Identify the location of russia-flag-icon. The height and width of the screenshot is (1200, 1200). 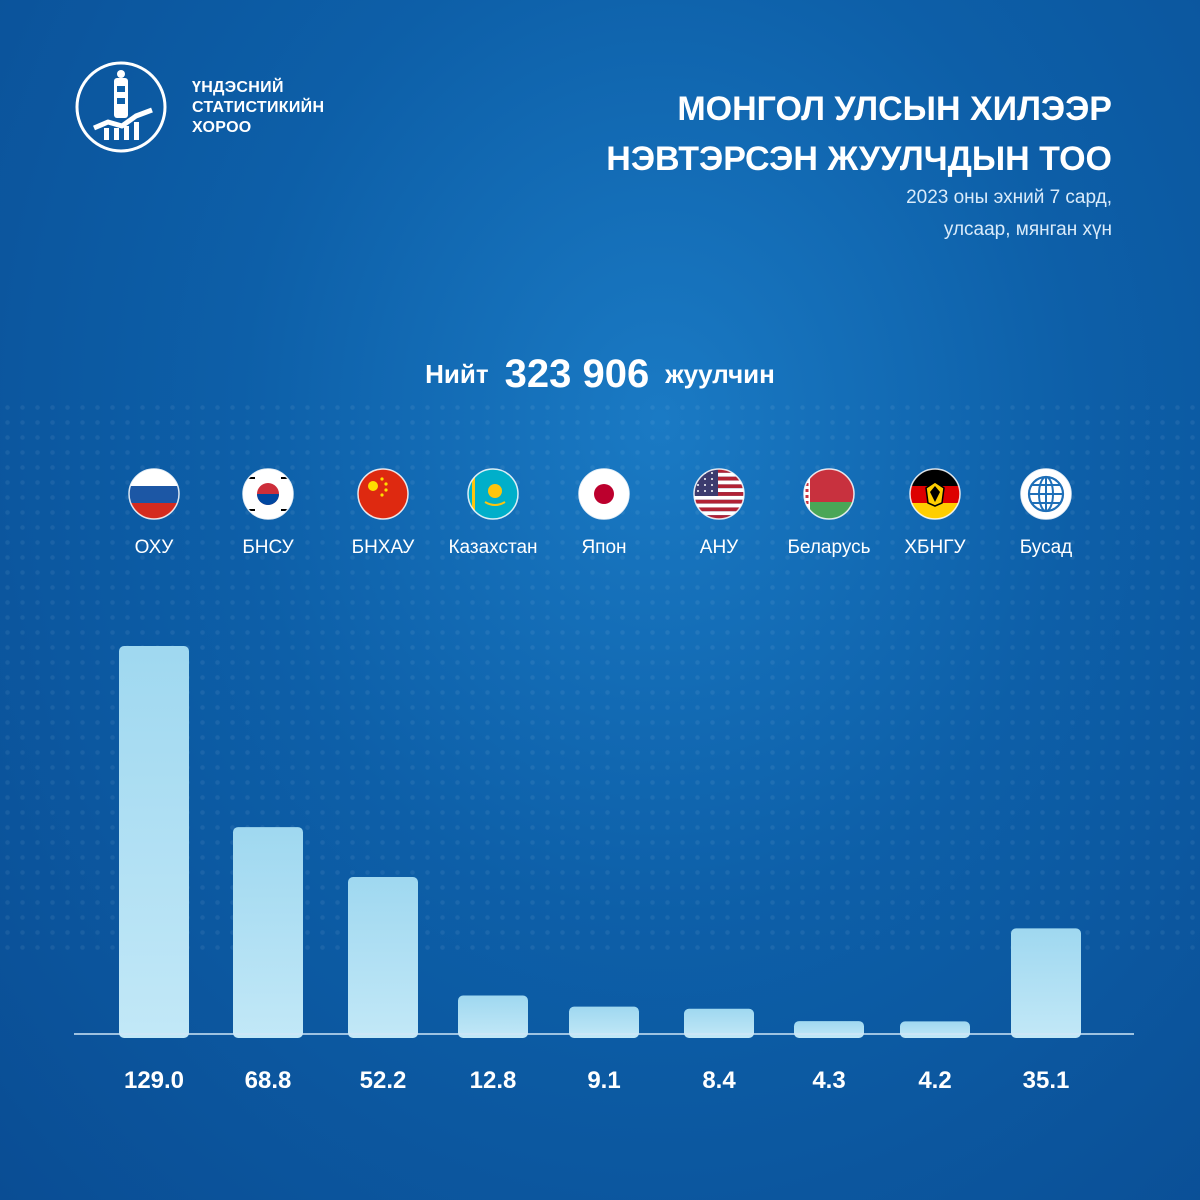
(154, 494).